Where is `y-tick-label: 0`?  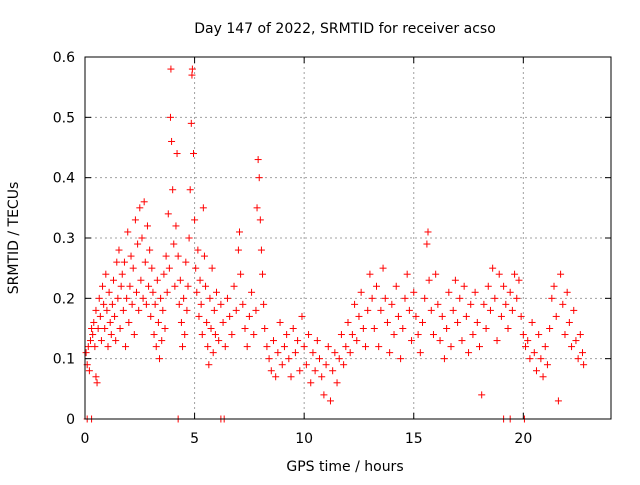 y-tick-label: 0 is located at coordinates (70, 420).